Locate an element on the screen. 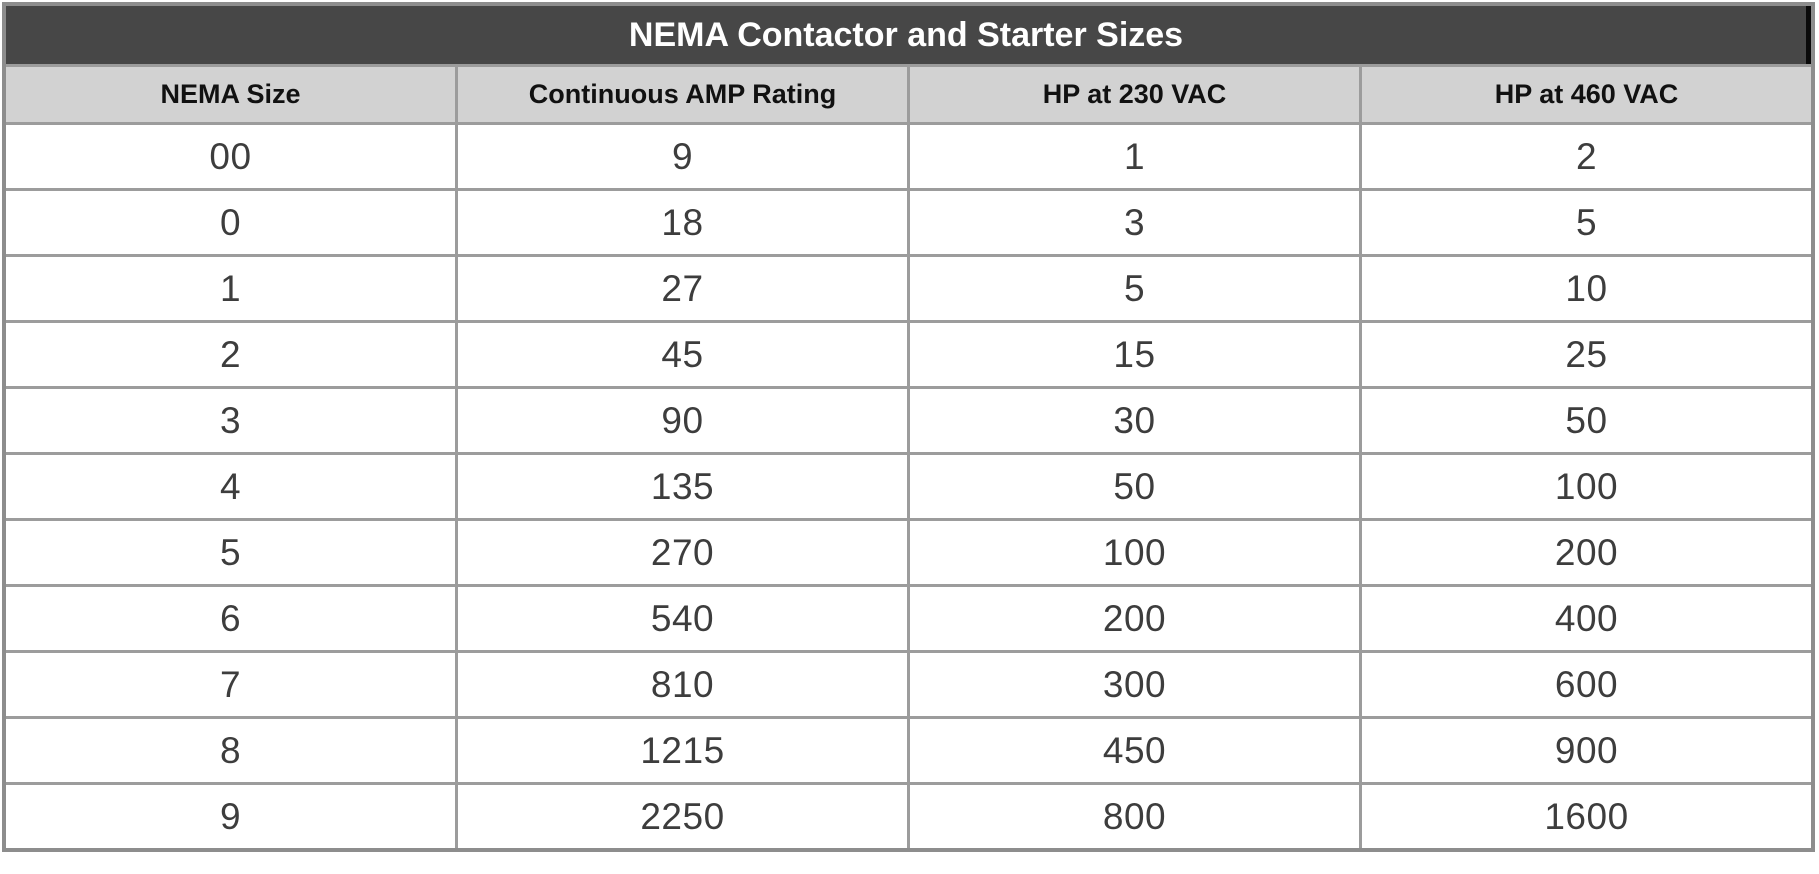 The width and height of the screenshot is (1819, 874). table-cell: 8 is located at coordinates (230, 750).